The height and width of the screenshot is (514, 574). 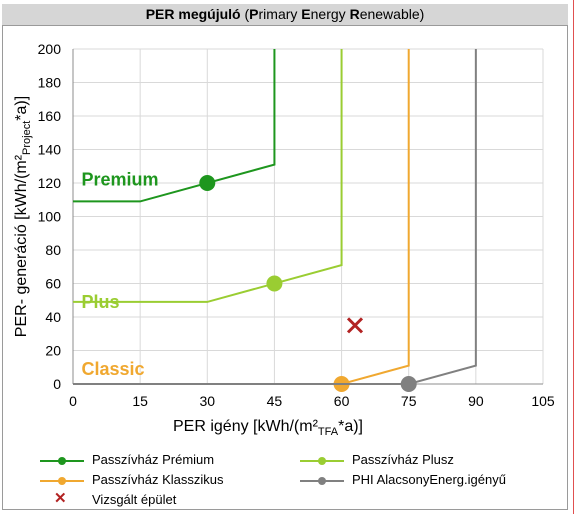 What do you see at coordinates (429, 479) in the screenshot?
I see `legend-label-phi: PHI AlacsonyEnerg.igényű` at bounding box center [429, 479].